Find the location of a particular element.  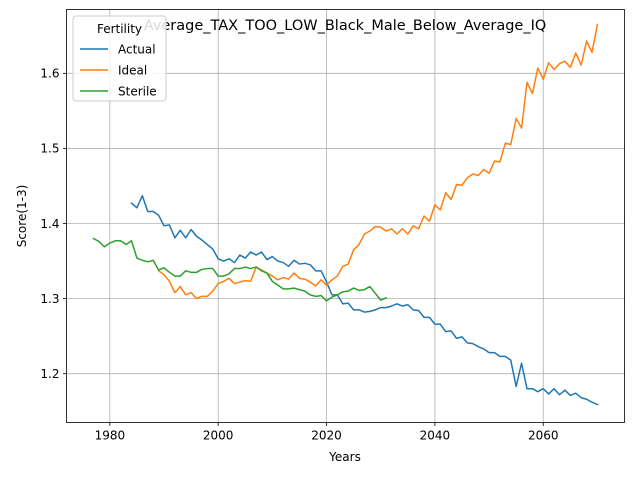

legend-label-sterile: Sterile is located at coordinates (137, 92).